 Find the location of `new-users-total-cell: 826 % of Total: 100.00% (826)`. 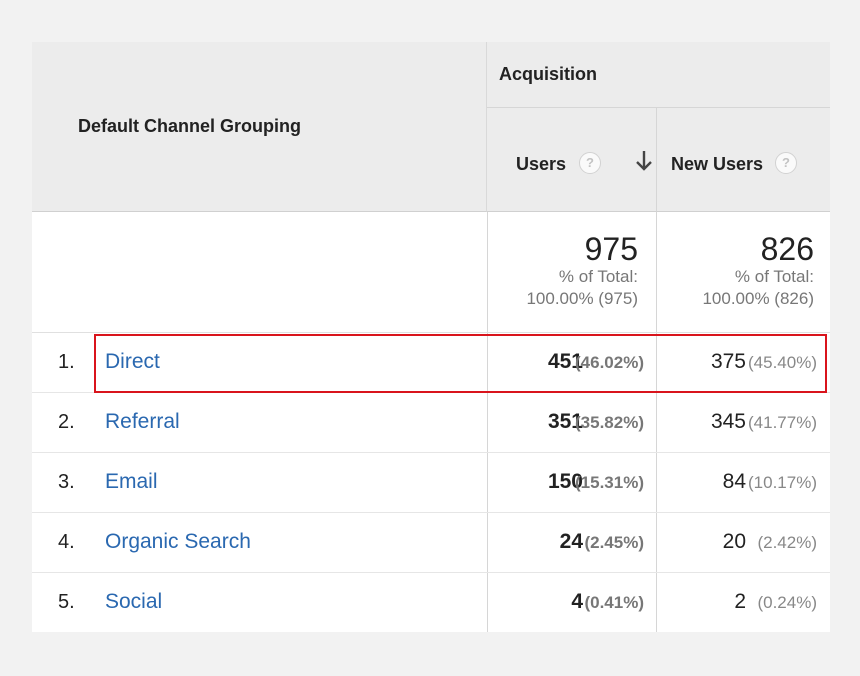

new-users-total-cell: 826 % of Total: 100.00% (826) is located at coordinates (743, 272).